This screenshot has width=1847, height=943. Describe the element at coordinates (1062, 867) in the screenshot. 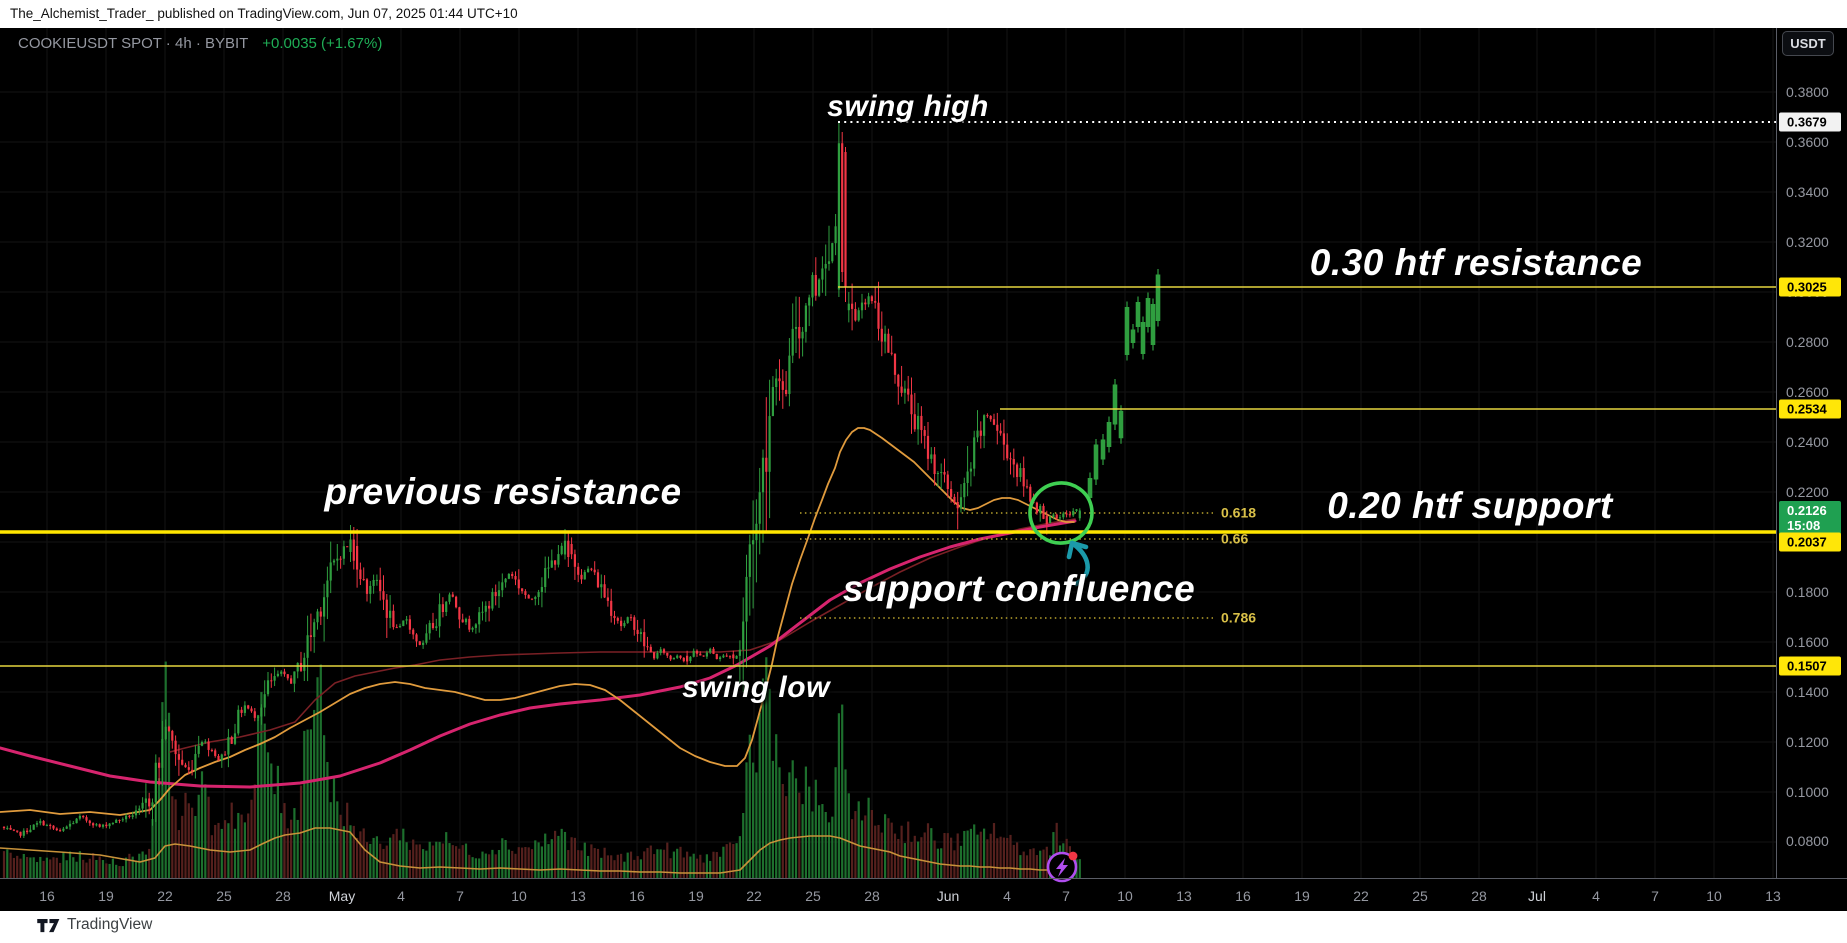

I see `flash-marker-icon` at that location.